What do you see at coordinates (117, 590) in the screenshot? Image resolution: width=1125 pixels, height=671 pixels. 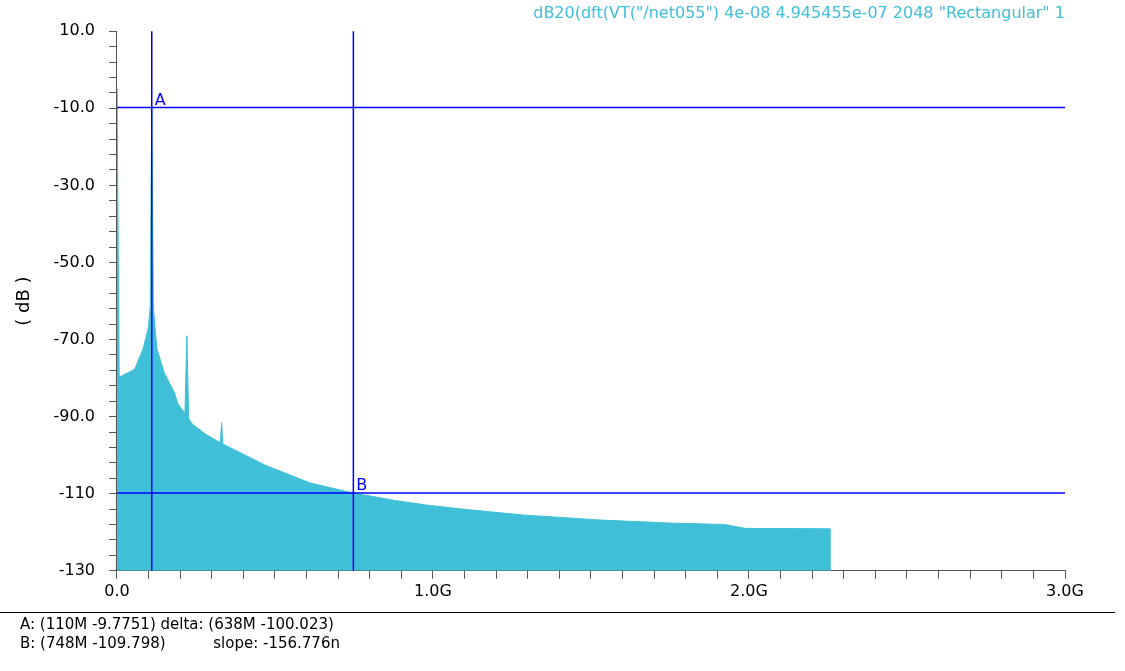 I see `x-tick-label: 0.0` at bounding box center [117, 590].